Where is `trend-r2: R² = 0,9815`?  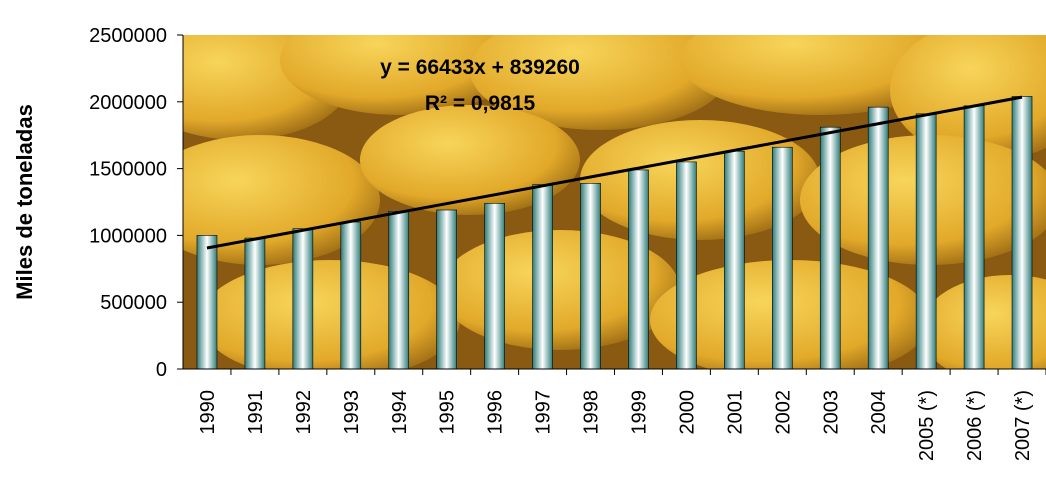 trend-r2: R² = 0,9815 is located at coordinates (480, 103).